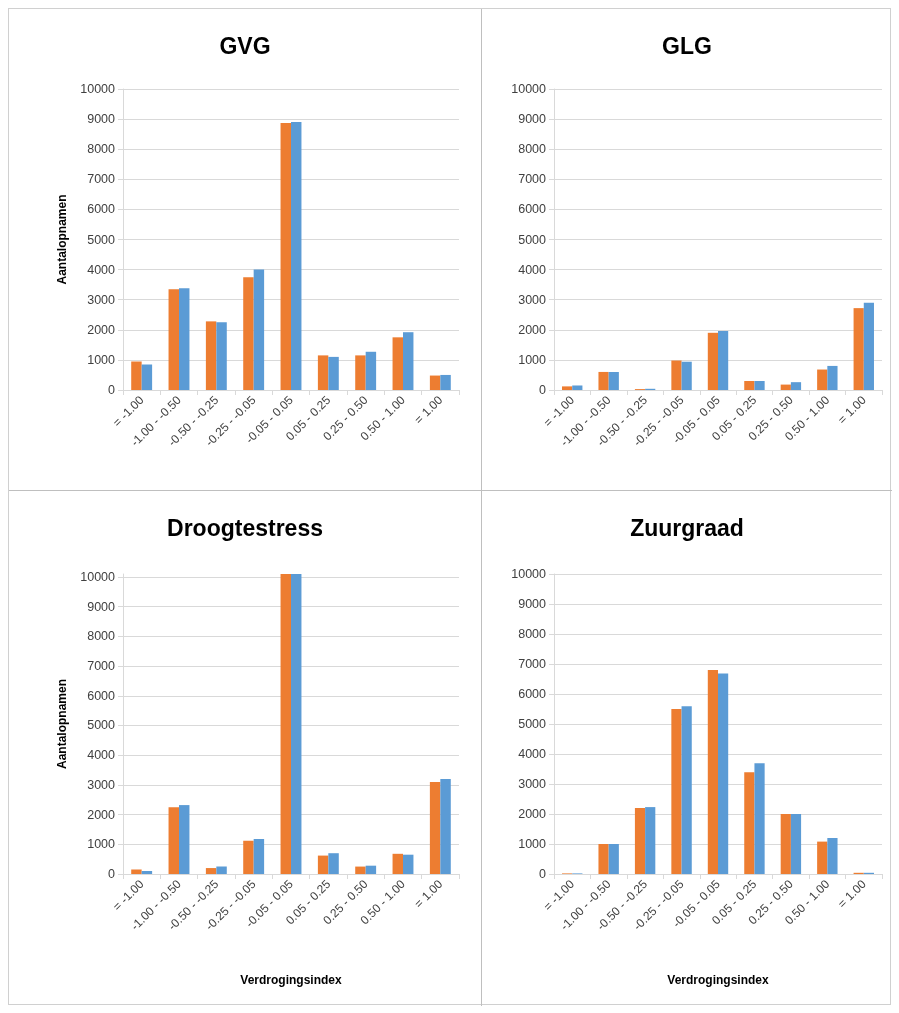  Describe the element at coordinates (687, 45) in the screenshot. I see `chart-title: GLG` at that location.